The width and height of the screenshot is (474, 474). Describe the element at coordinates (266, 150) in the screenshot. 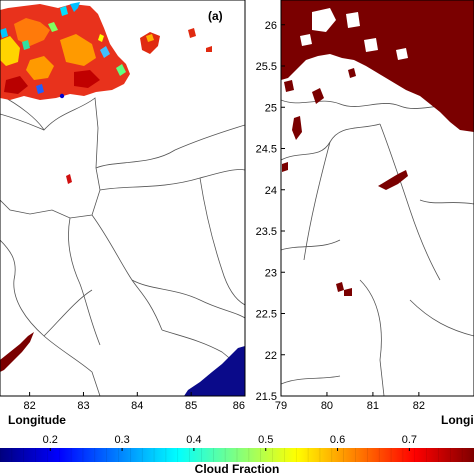

I see `panel-b-ytick-label: 24.5` at that location.